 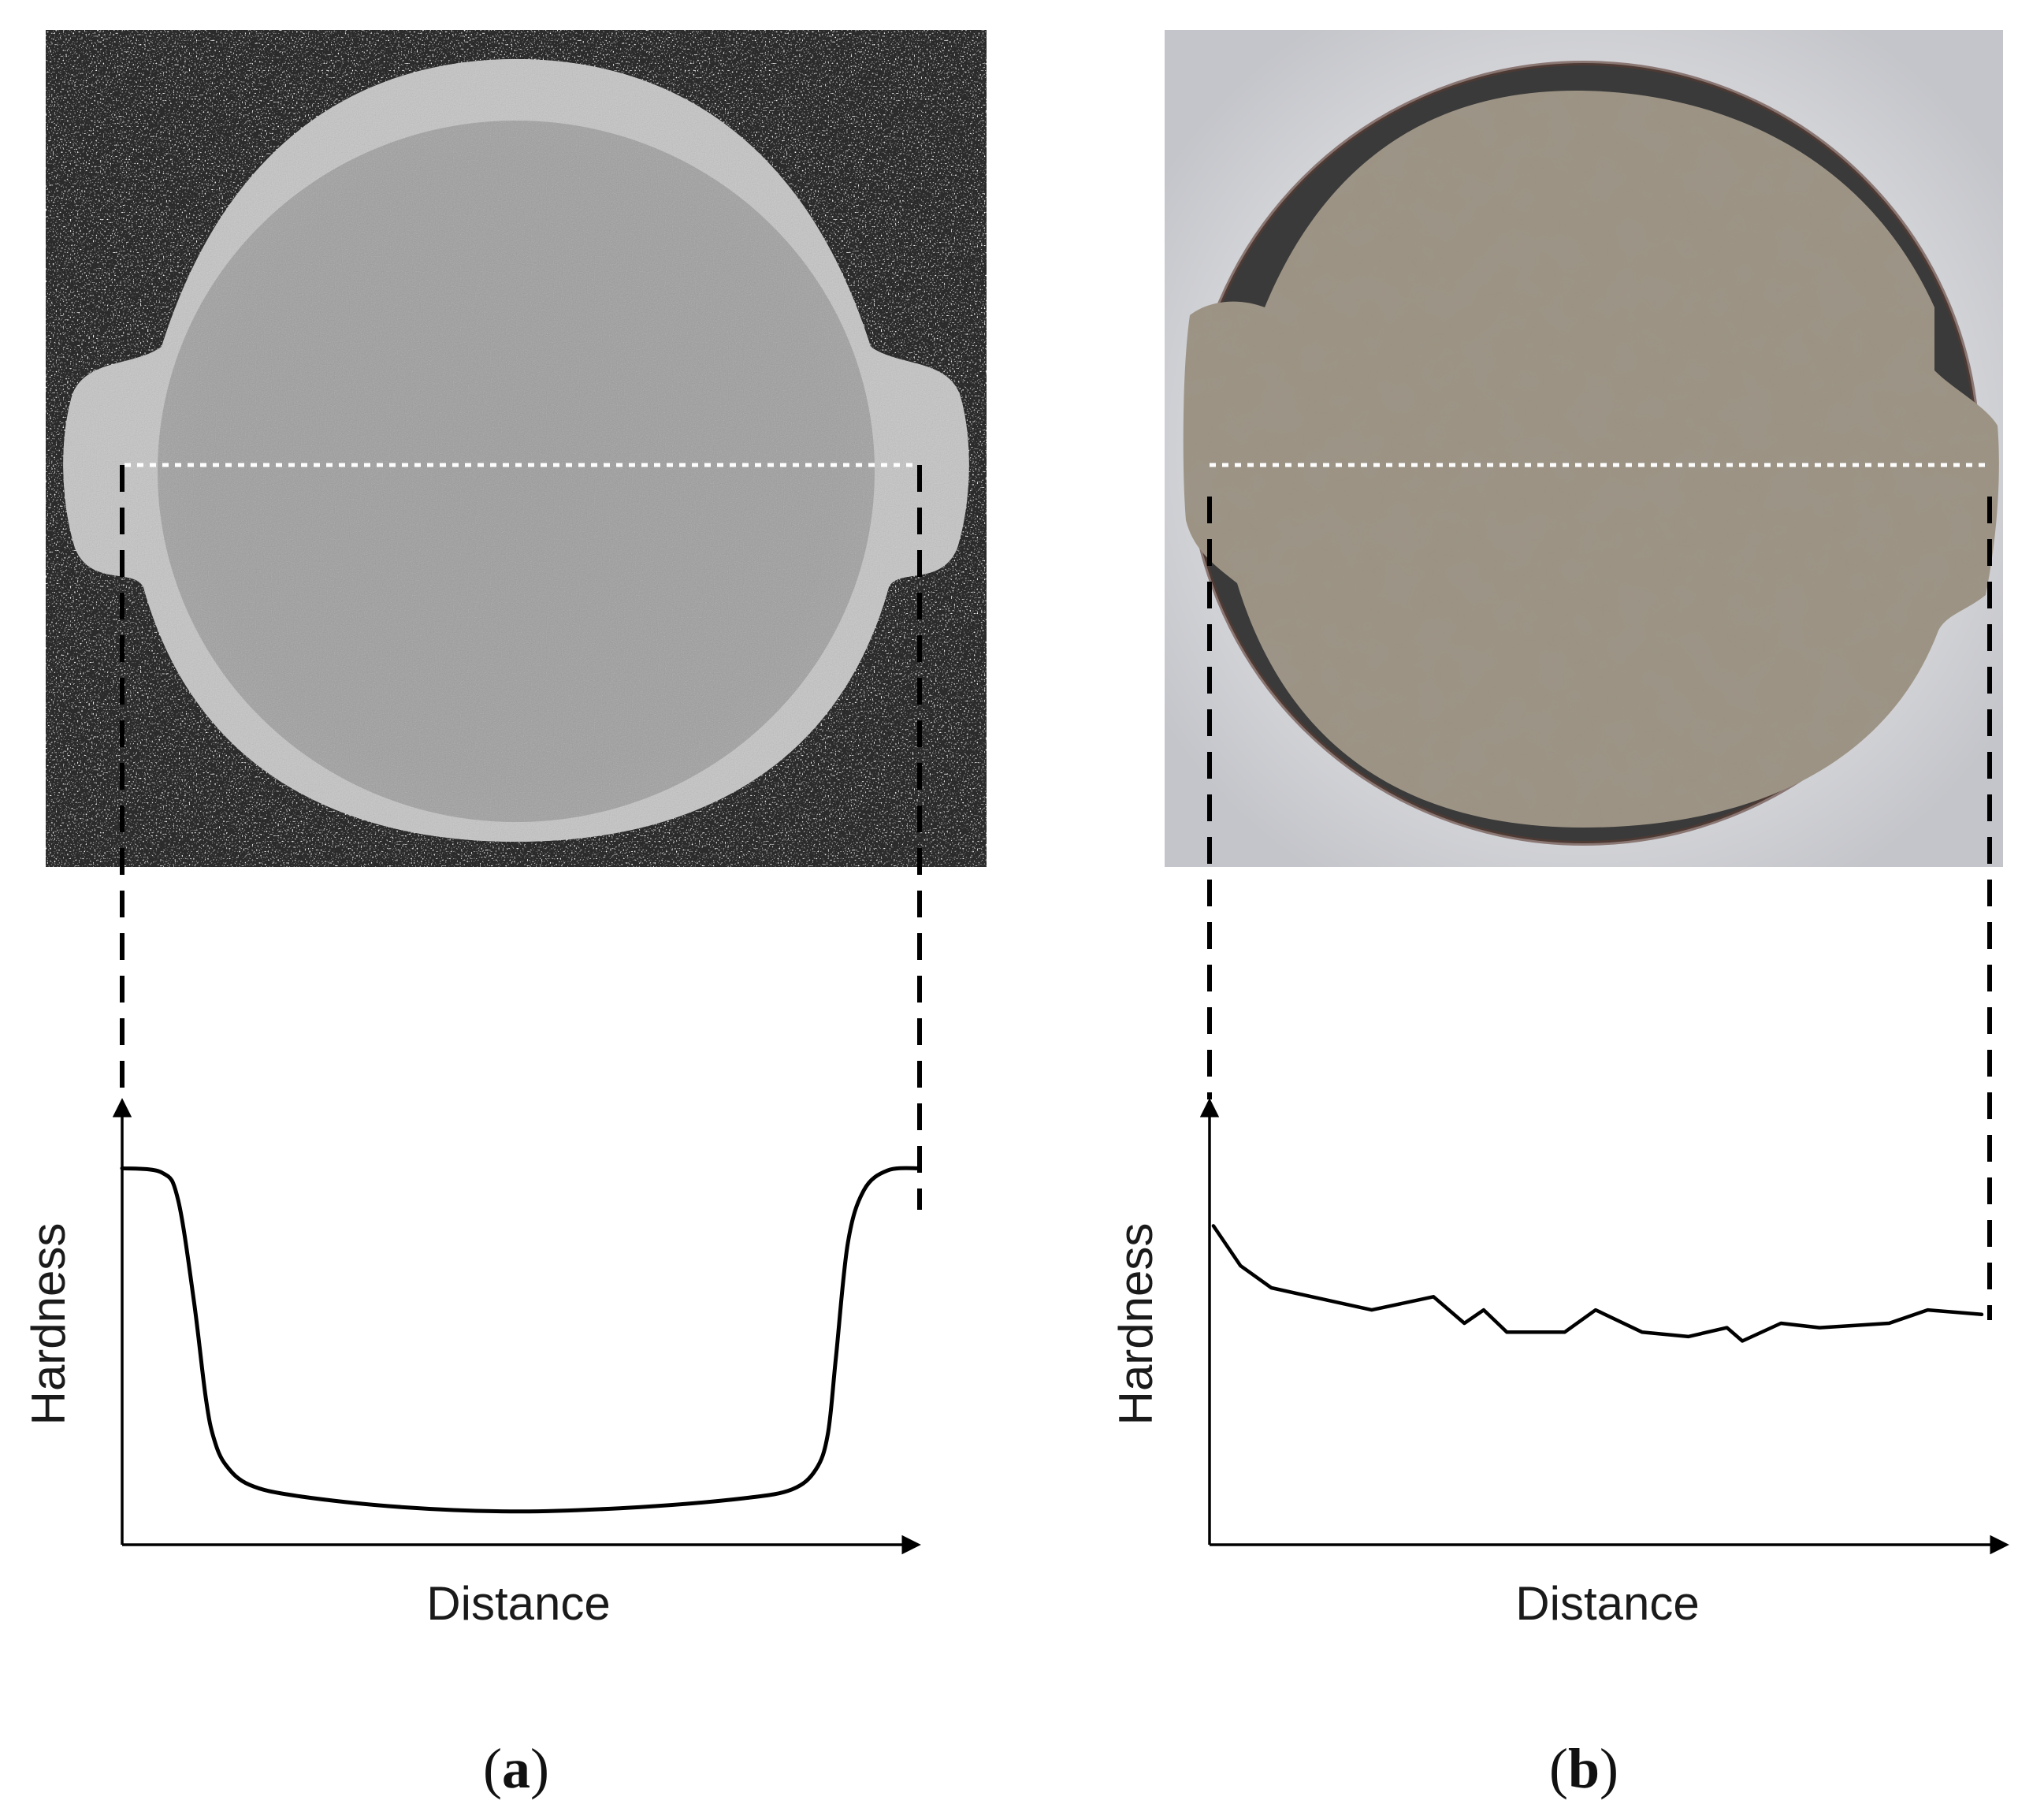 I want to click on panel-label-a: (a), so click(x=516, y=1768).